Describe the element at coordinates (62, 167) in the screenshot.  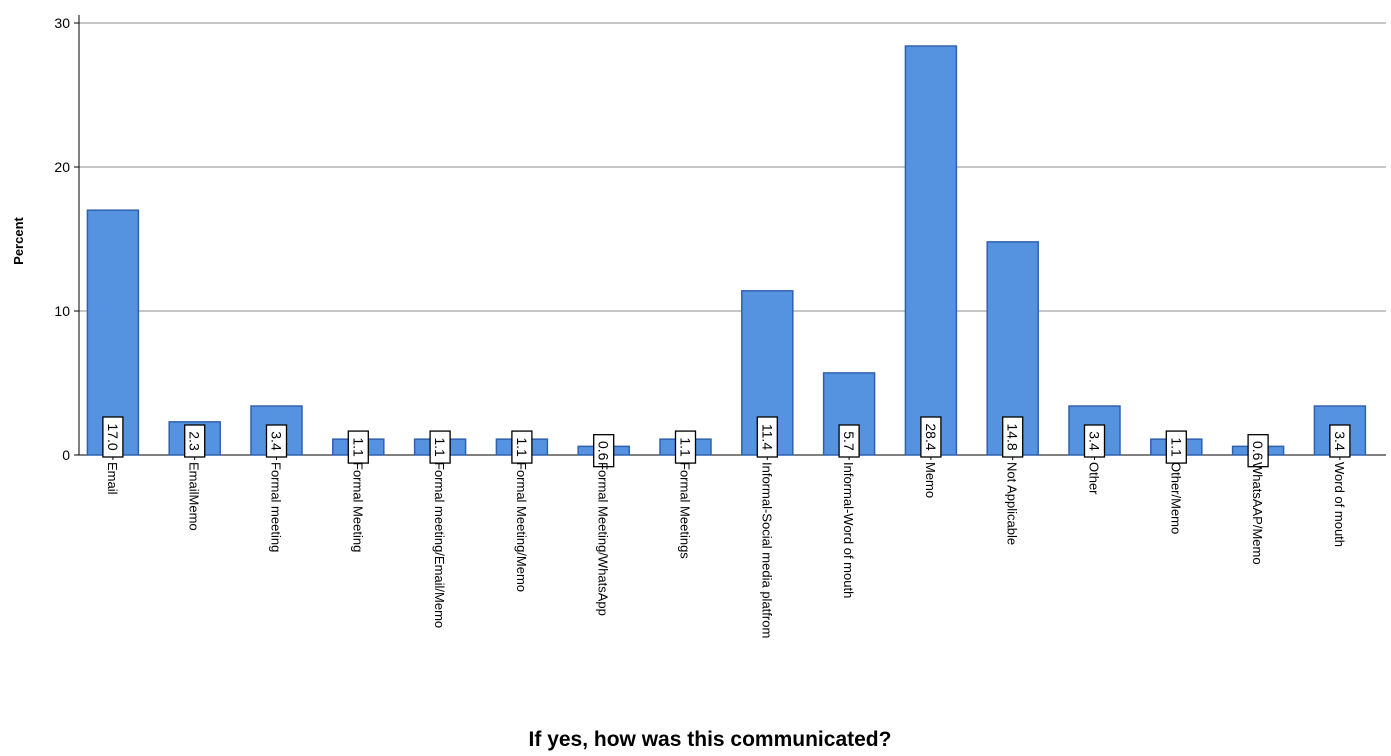
I see `y-tick-label: 20` at that location.